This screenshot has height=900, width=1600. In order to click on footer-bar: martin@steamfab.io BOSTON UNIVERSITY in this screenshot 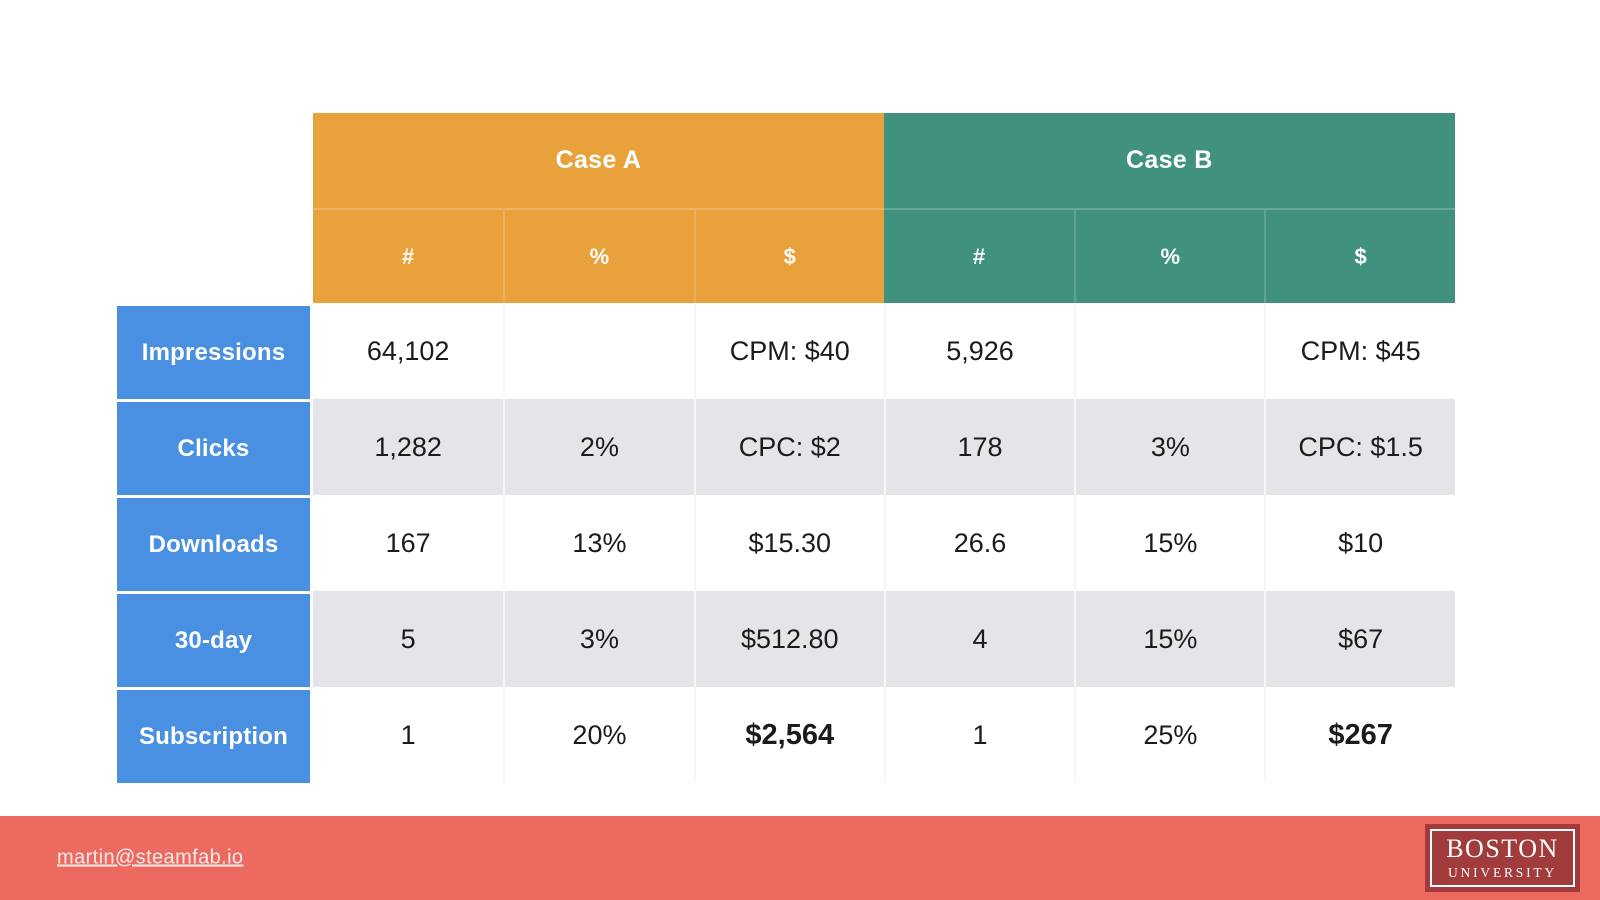, I will do `click(800, 858)`.